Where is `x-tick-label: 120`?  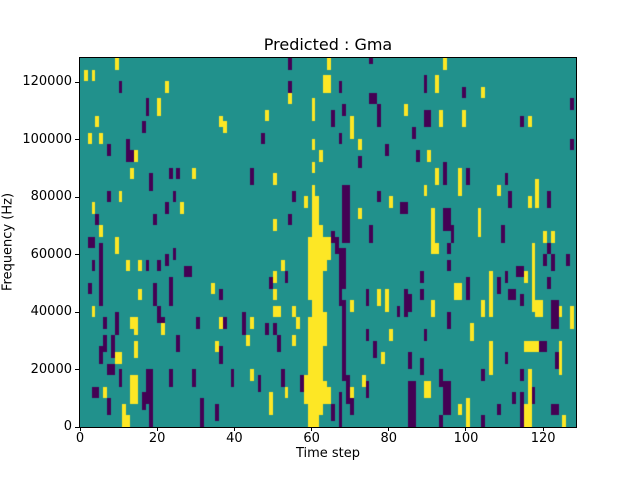 x-tick-label: 120 is located at coordinates (543, 438).